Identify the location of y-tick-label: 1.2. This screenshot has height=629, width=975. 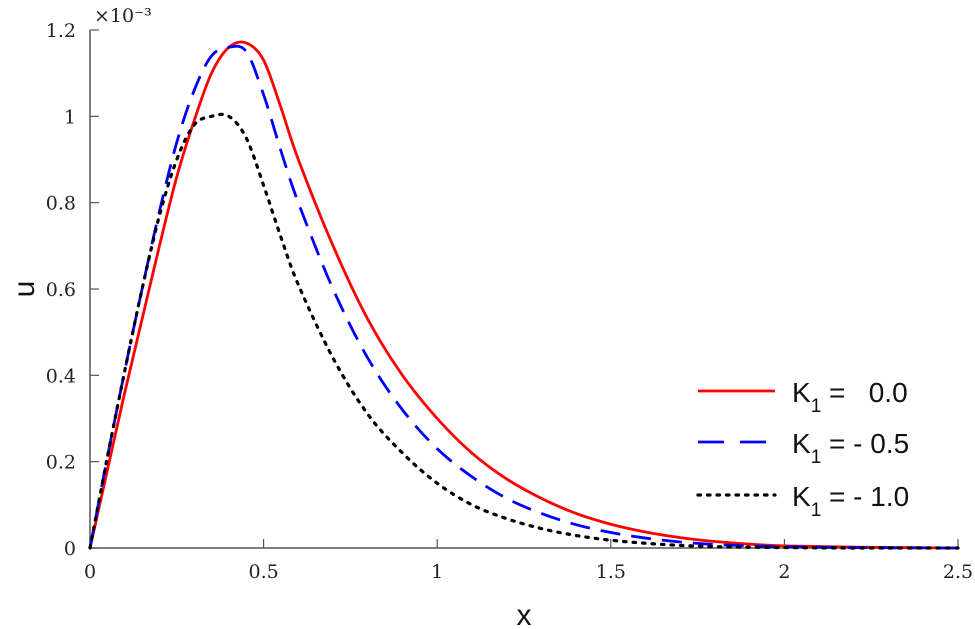
(61, 31).